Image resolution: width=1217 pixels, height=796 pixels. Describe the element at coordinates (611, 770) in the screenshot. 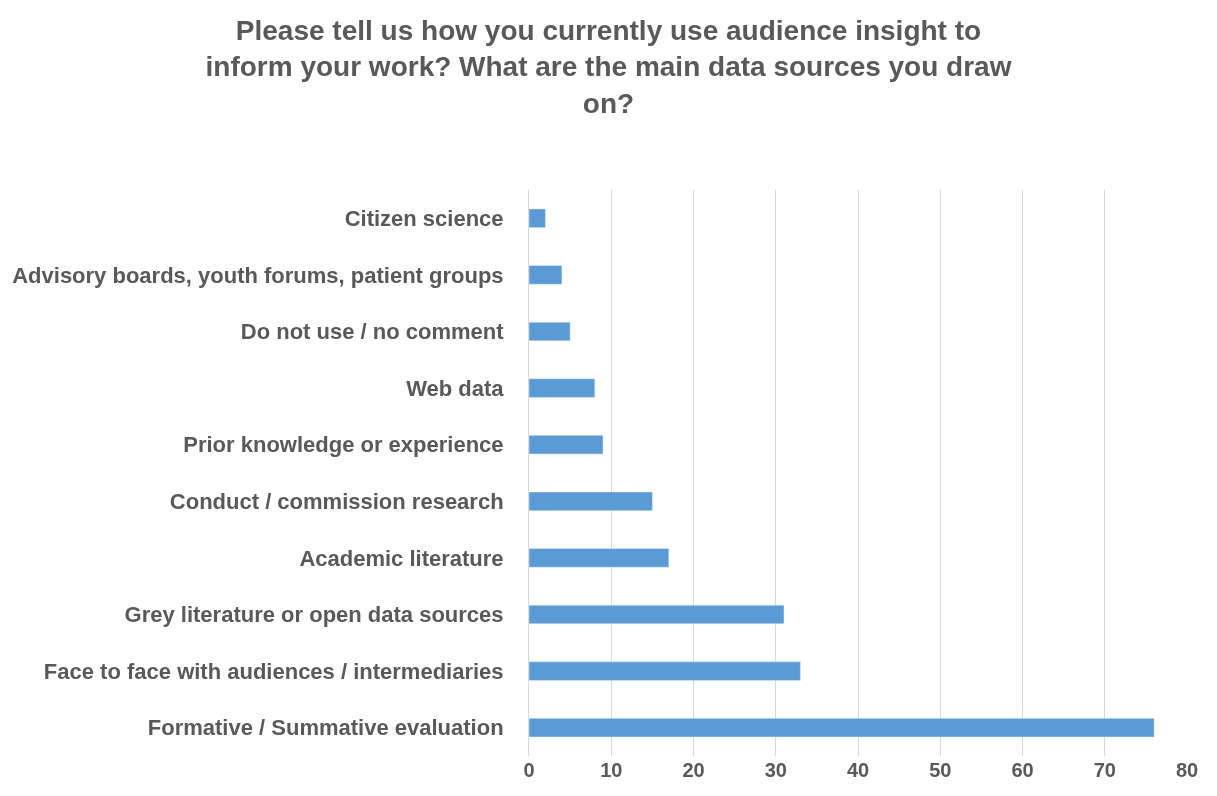

I see `x-tick-label: 10` at that location.